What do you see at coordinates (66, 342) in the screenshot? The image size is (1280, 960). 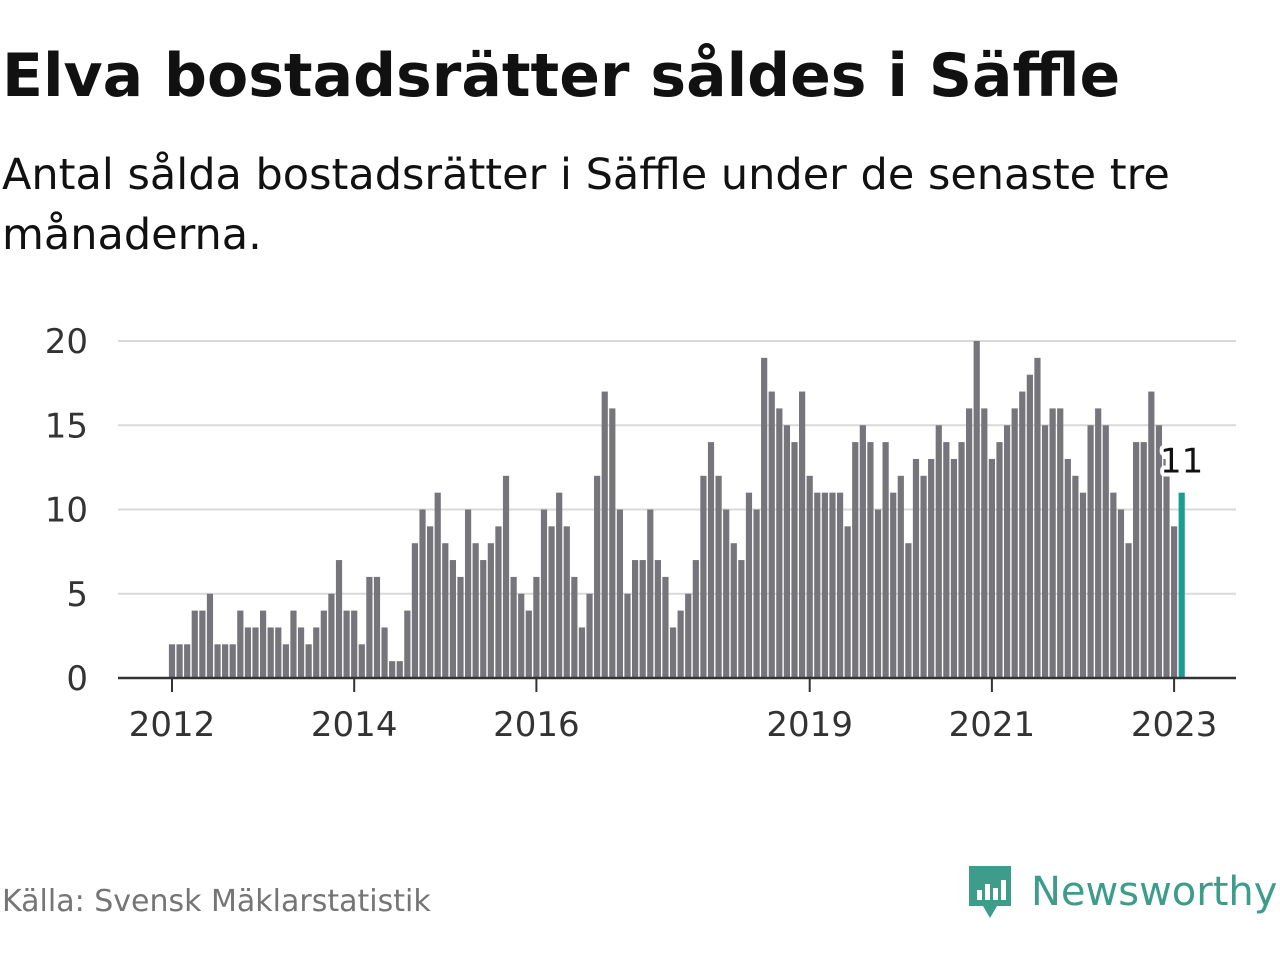 I see `y-tick-label: 20` at bounding box center [66, 342].